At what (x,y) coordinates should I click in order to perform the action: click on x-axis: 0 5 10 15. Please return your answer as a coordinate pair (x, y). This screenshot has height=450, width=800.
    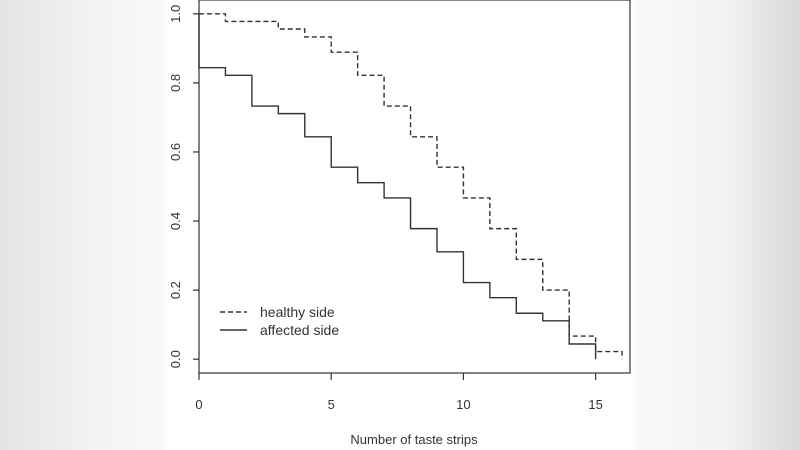
    Looking at the image, I should click on (399, 392).